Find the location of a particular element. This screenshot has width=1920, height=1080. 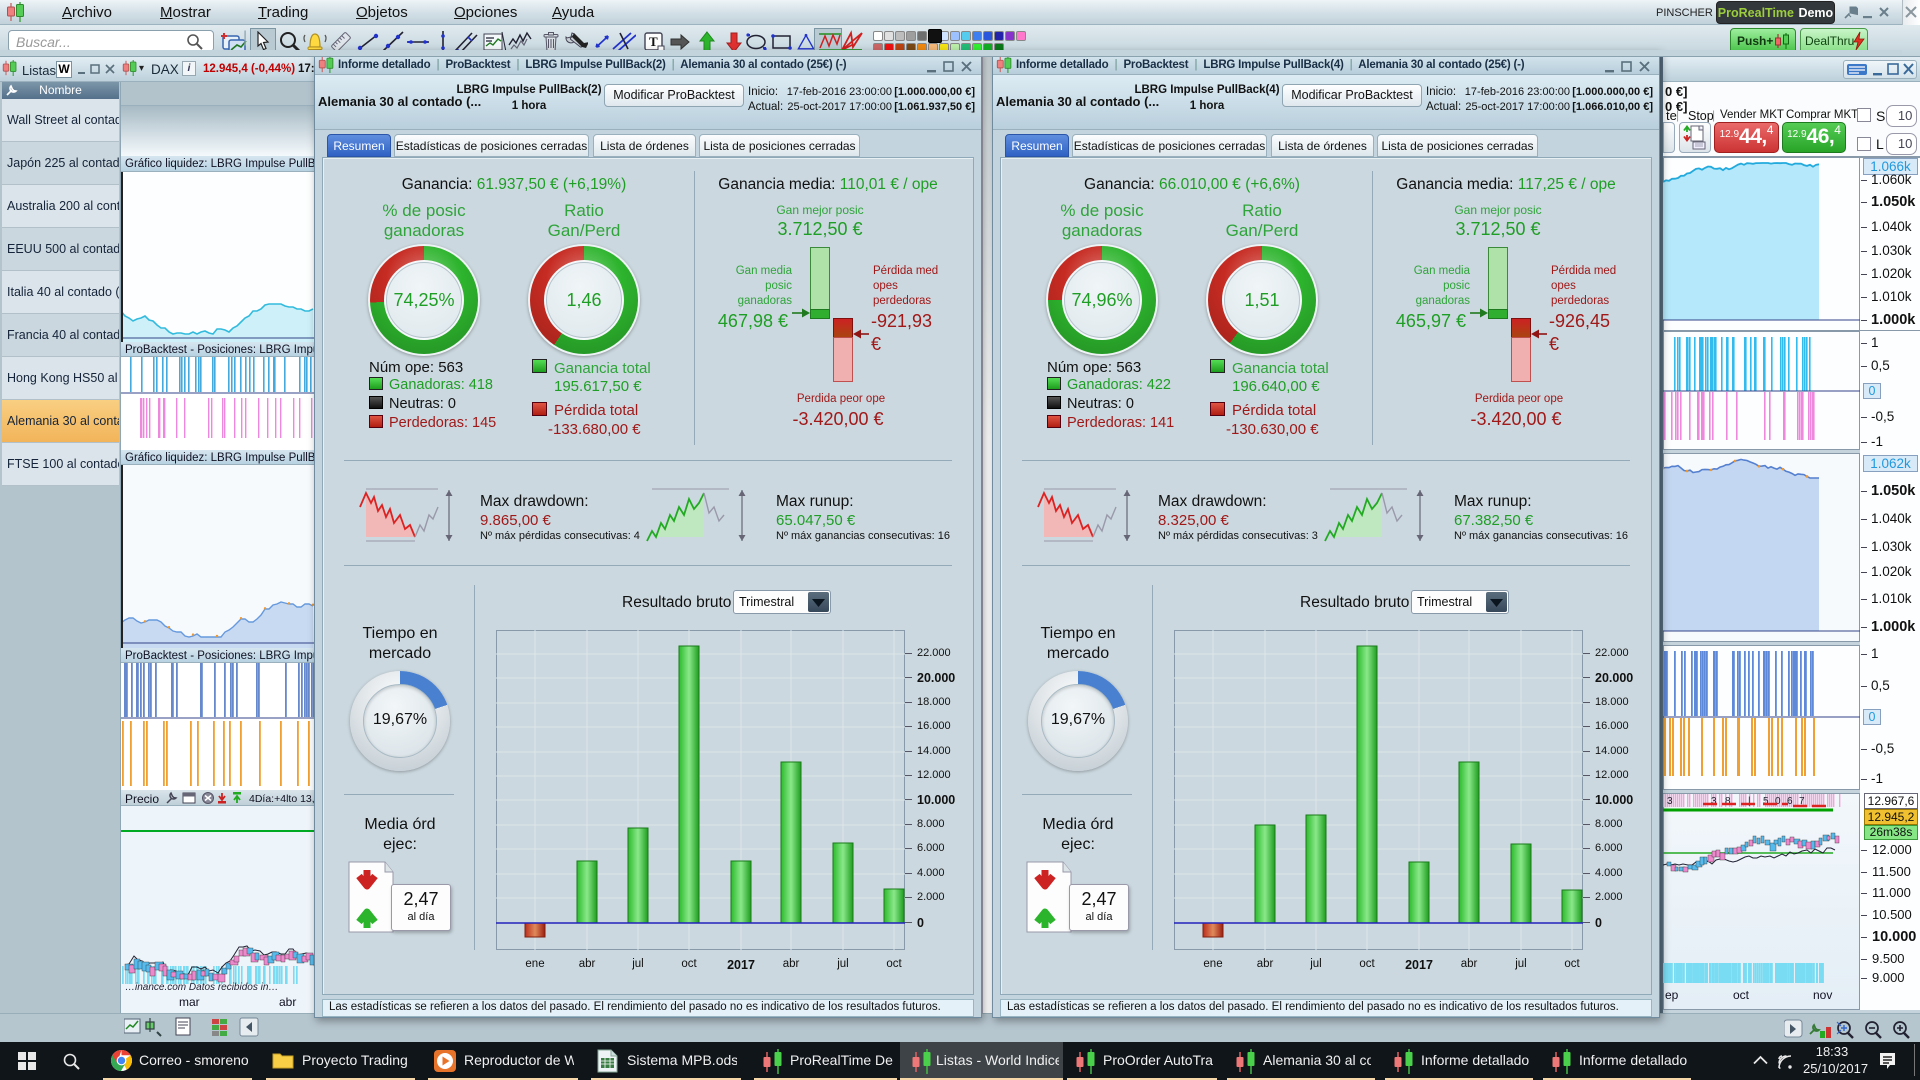

svg-text: oct is located at coordinates (1741, 995).